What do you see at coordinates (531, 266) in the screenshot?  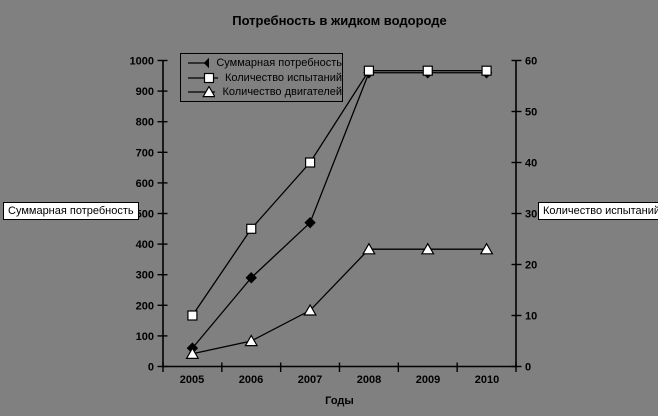 I see `y-tick-label-right: 20` at bounding box center [531, 266].